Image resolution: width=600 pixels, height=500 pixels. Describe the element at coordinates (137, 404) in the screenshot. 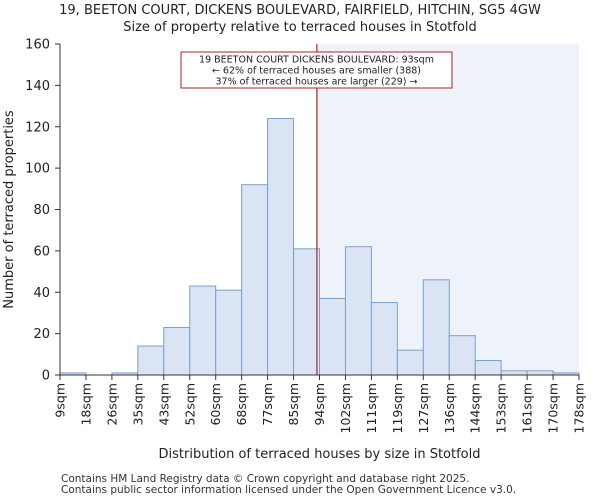

I see `x-tick-label: 35sqm` at that location.